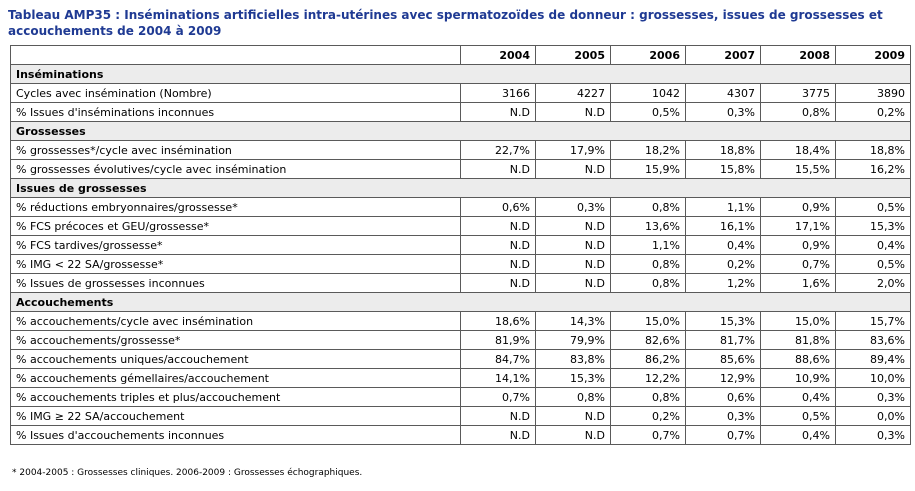  What do you see at coordinates (873, 359) in the screenshot?
I see `value-cell: 89,4%` at bounding box center [873, 359].